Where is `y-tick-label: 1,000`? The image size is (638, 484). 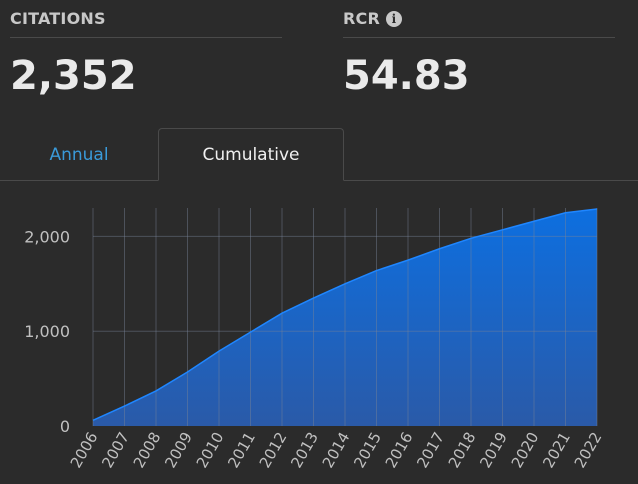
y-tick-label: 1,000 is located at coordinates (47, 331).